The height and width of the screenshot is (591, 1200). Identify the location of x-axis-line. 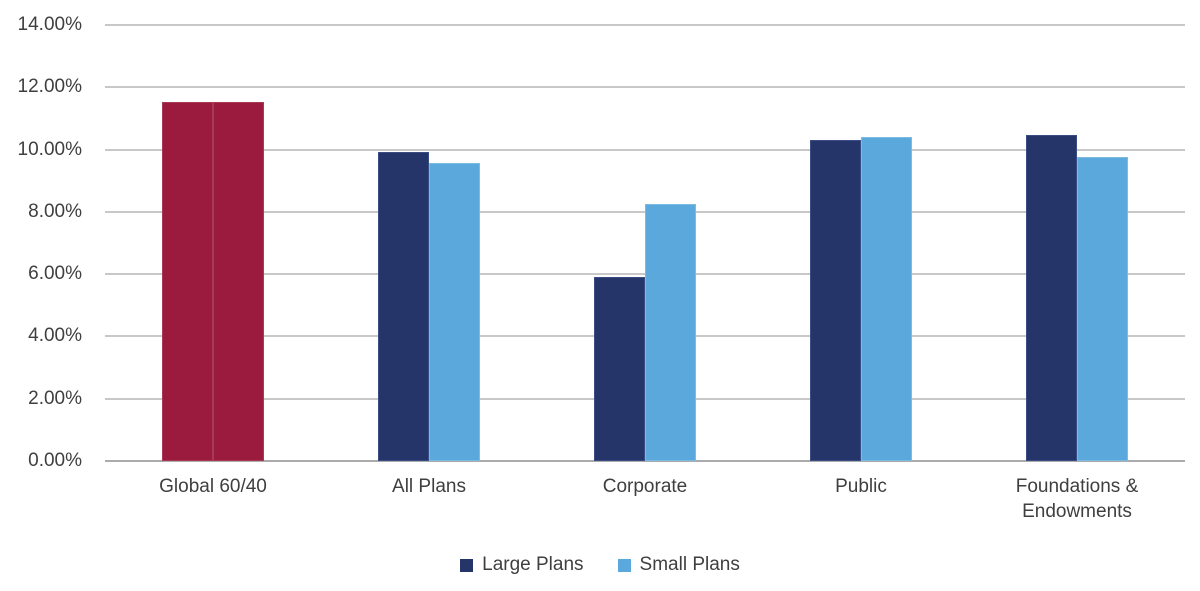
(645, 461).